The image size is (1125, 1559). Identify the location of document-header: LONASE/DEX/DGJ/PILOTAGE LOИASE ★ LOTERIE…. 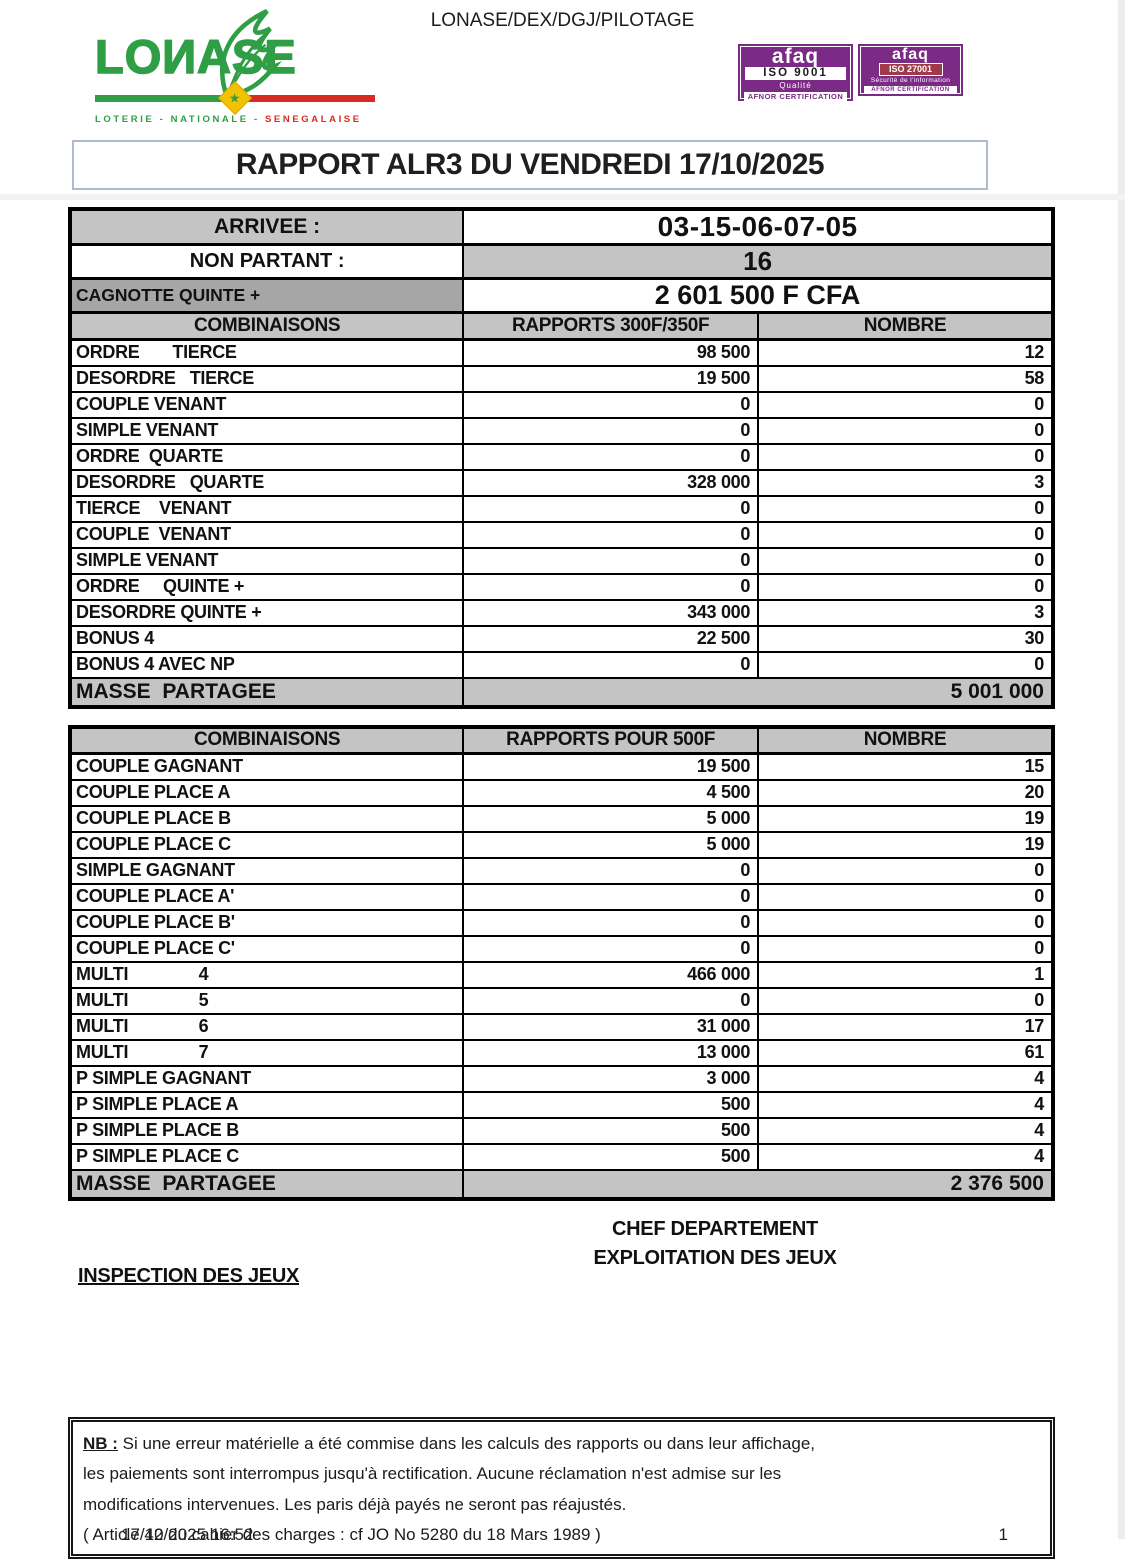
(562, 66).